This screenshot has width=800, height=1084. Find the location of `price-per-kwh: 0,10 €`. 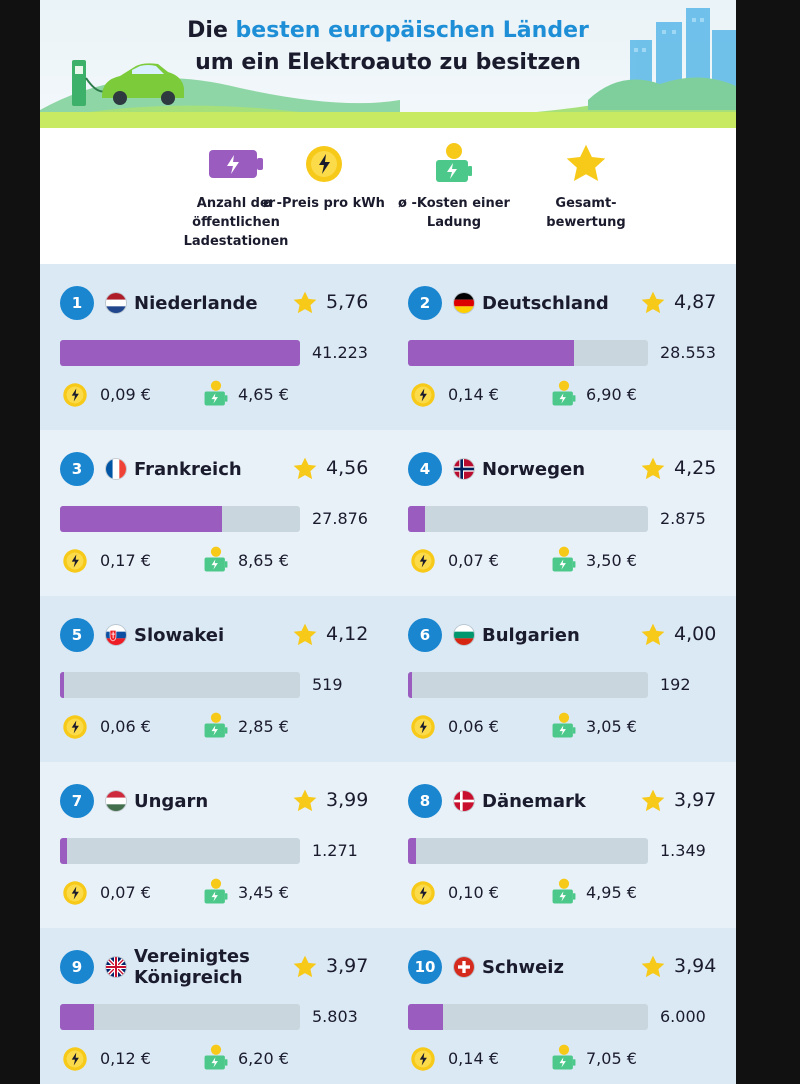

price-per-kwh: 0,10 € is located at coordinates (473, 892).